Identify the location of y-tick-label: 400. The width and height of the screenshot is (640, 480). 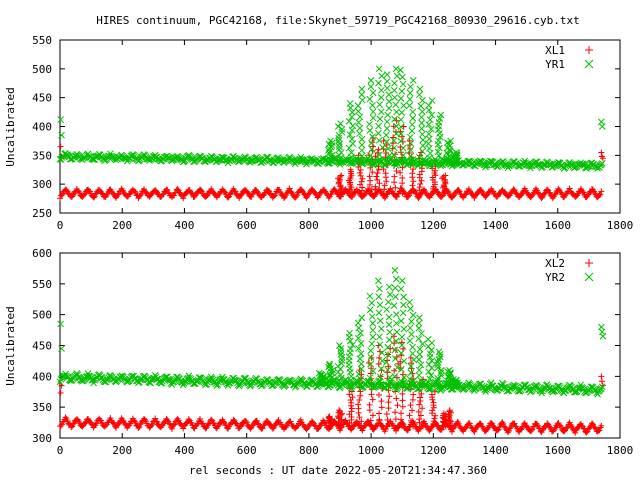
(42, 376).